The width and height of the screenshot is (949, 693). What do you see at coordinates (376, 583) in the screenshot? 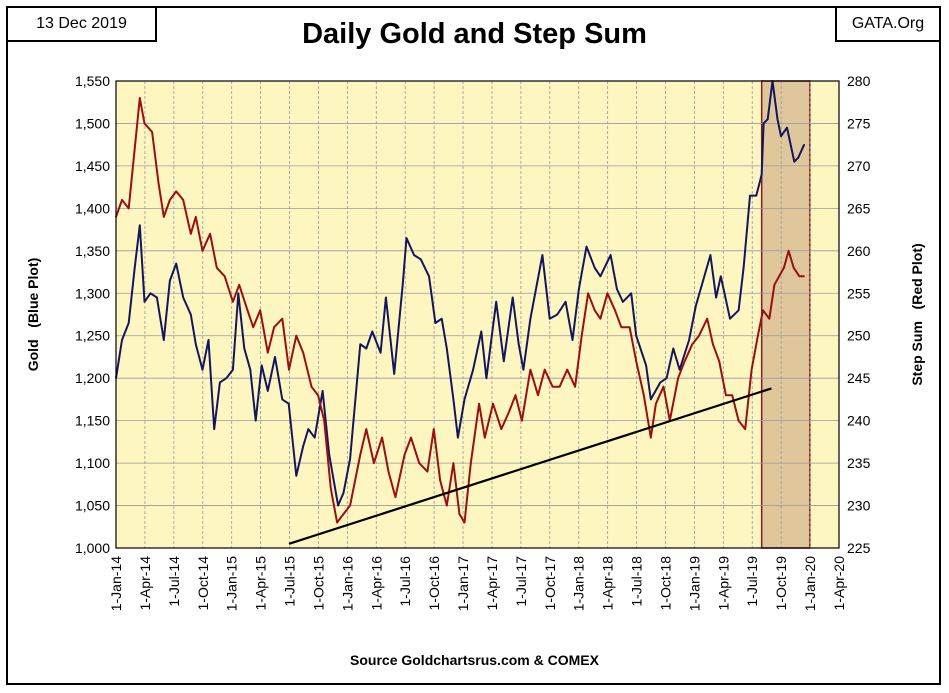
I see `x-tick-label: 1-Apr-16` at bounding box center [376, 583].